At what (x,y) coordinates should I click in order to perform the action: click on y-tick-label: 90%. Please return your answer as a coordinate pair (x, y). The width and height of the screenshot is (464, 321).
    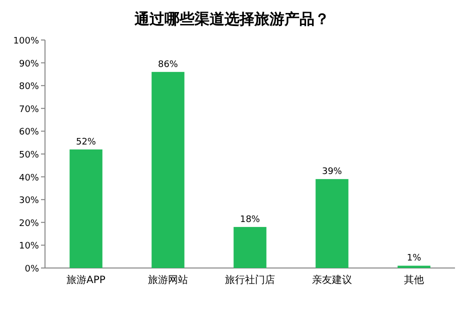
    Looking at the image, I should click on (29, 64).